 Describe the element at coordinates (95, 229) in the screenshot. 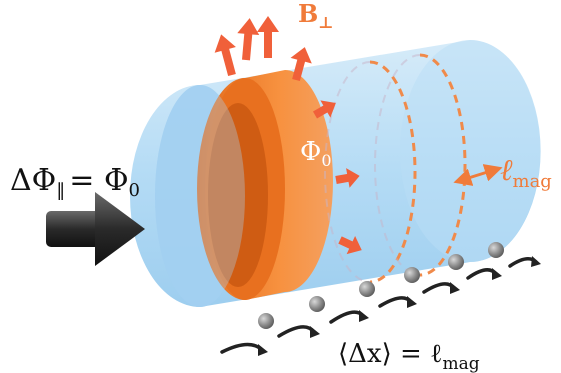

I see `flux-cone-arrow` at that location.